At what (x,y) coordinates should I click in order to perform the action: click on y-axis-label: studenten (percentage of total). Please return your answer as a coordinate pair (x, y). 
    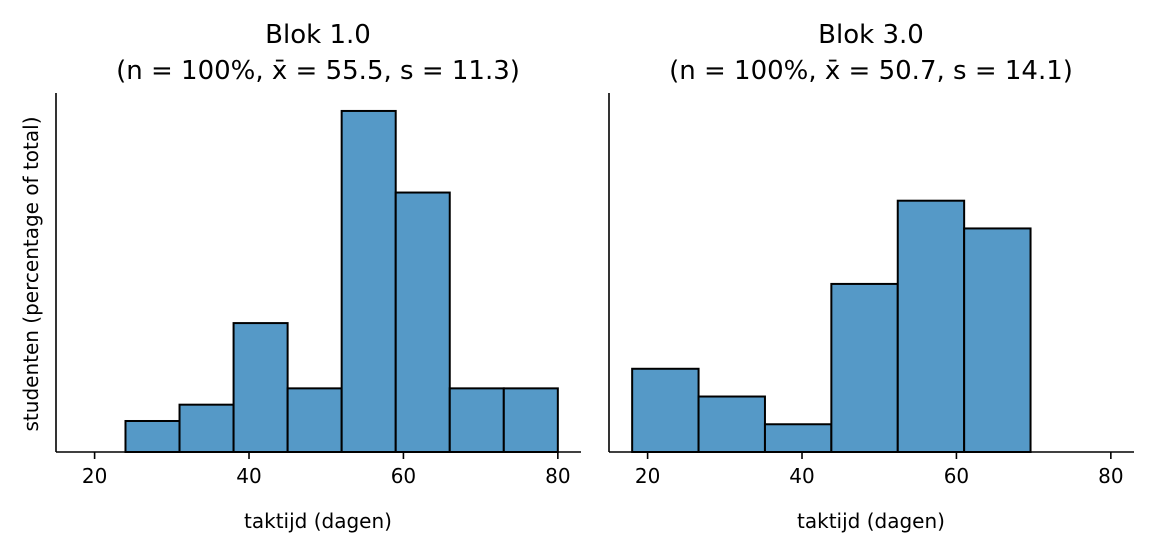
    Looking at the image, I should click on (31, 274).